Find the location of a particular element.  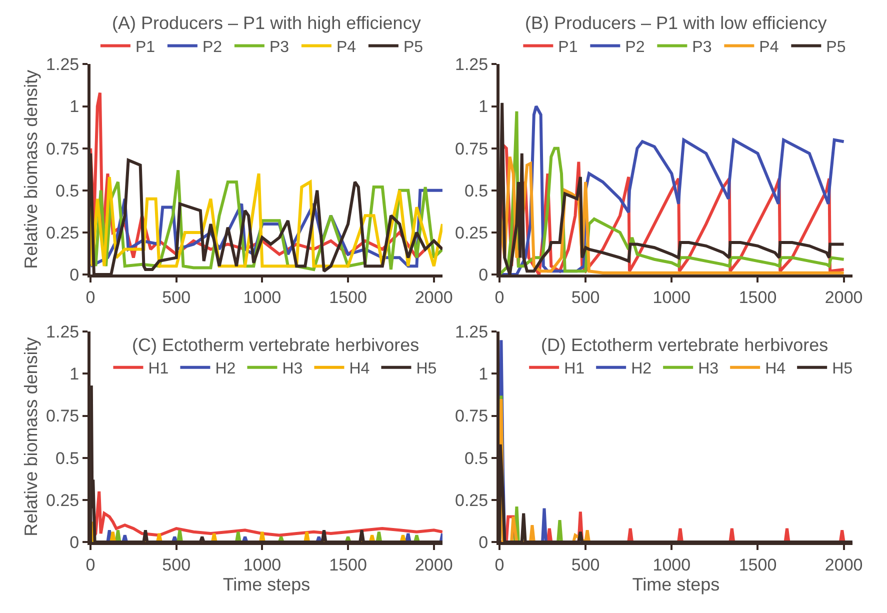

chart-title: (A) Producers – P1 with high efficiency is located at coordinates (266, 23).